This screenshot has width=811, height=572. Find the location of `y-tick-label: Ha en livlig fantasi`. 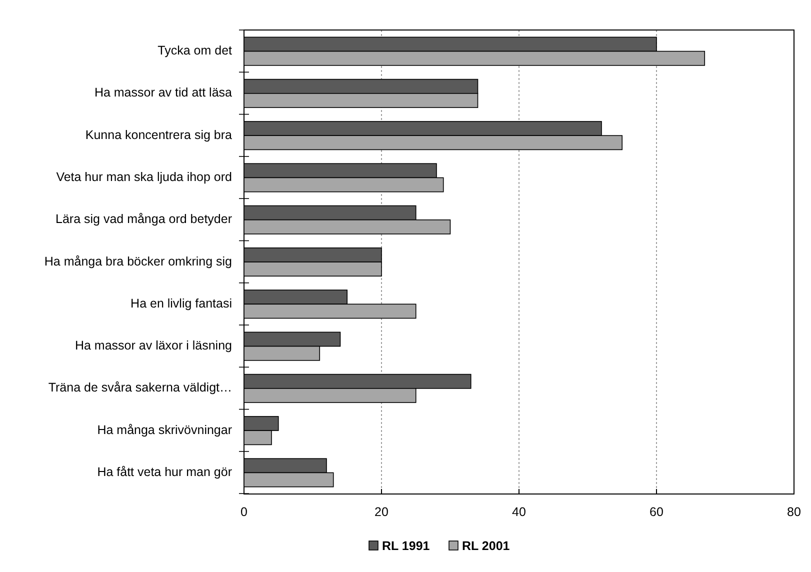

y-tick-label: Ha en livlig fantasi is located at coordinates (181, 303).